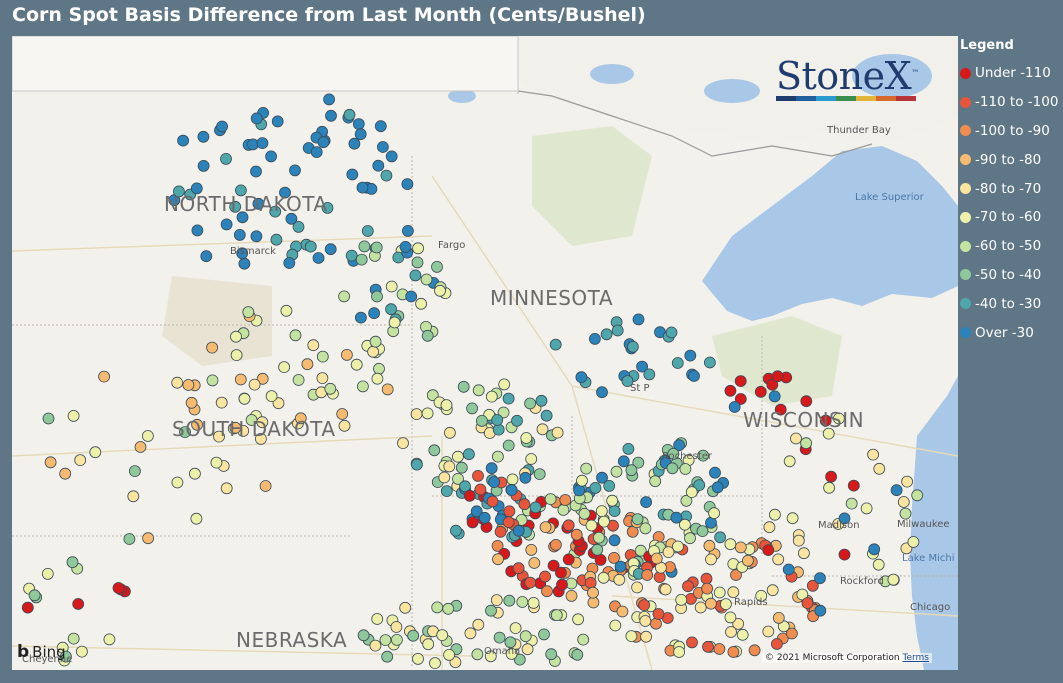  I want to click on legend-item: -40 to -30, so click(1009, 303).